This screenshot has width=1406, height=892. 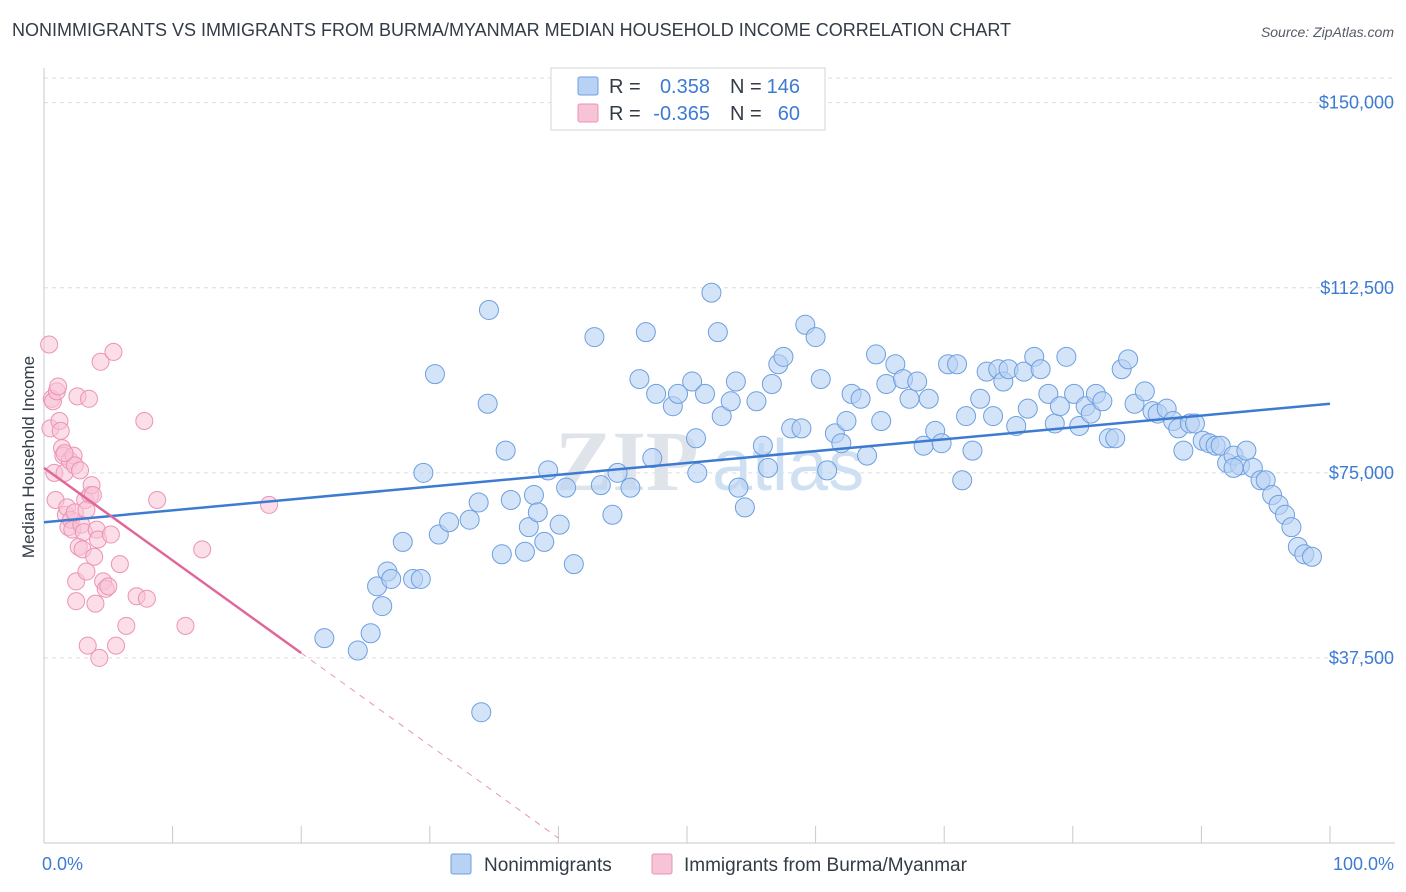 What do you see at coordinates (1357, 288) in the screenshot?
I see `y-tick-label-2: $112,500` at bounding box center [1357, 288].